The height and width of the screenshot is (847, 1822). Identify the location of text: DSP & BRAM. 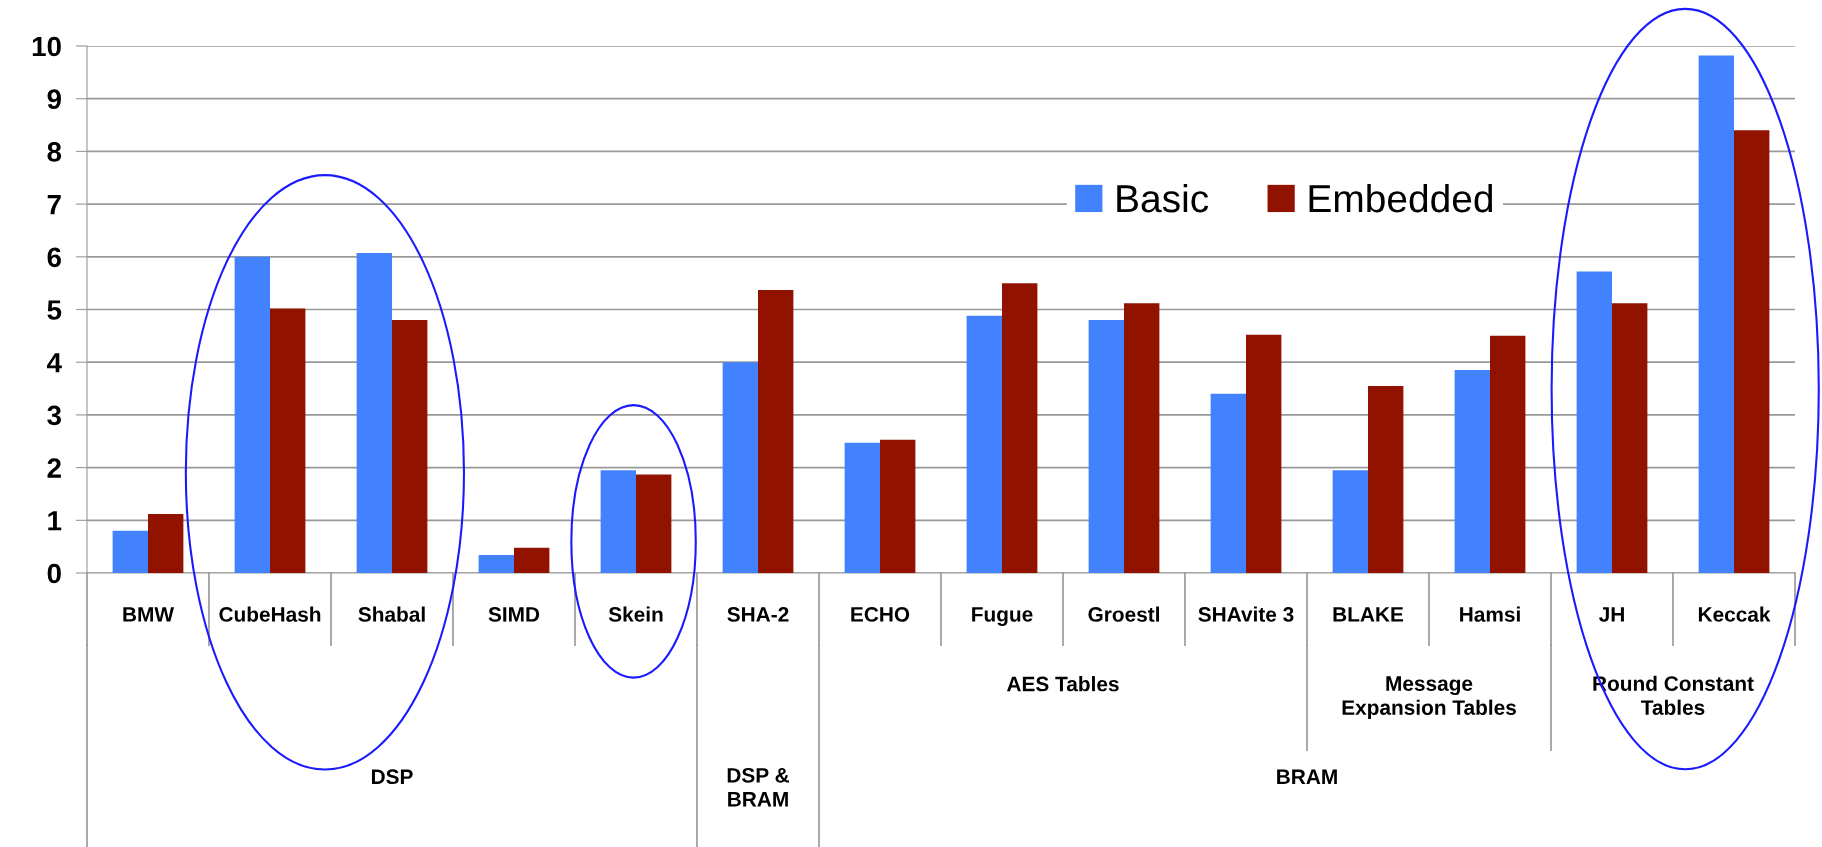
(758, 787).